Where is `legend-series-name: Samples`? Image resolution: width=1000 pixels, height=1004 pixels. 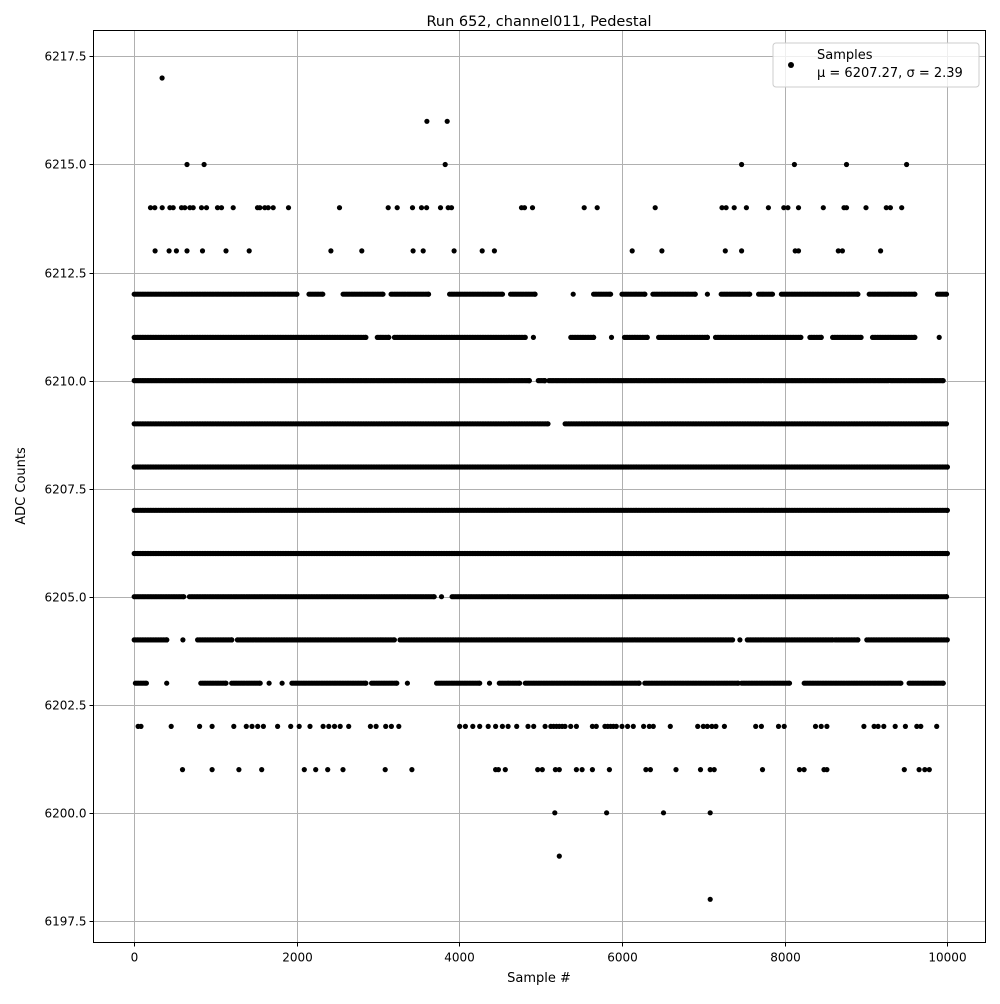
legend-series-name: Samples is located at coordinates (845, 55).